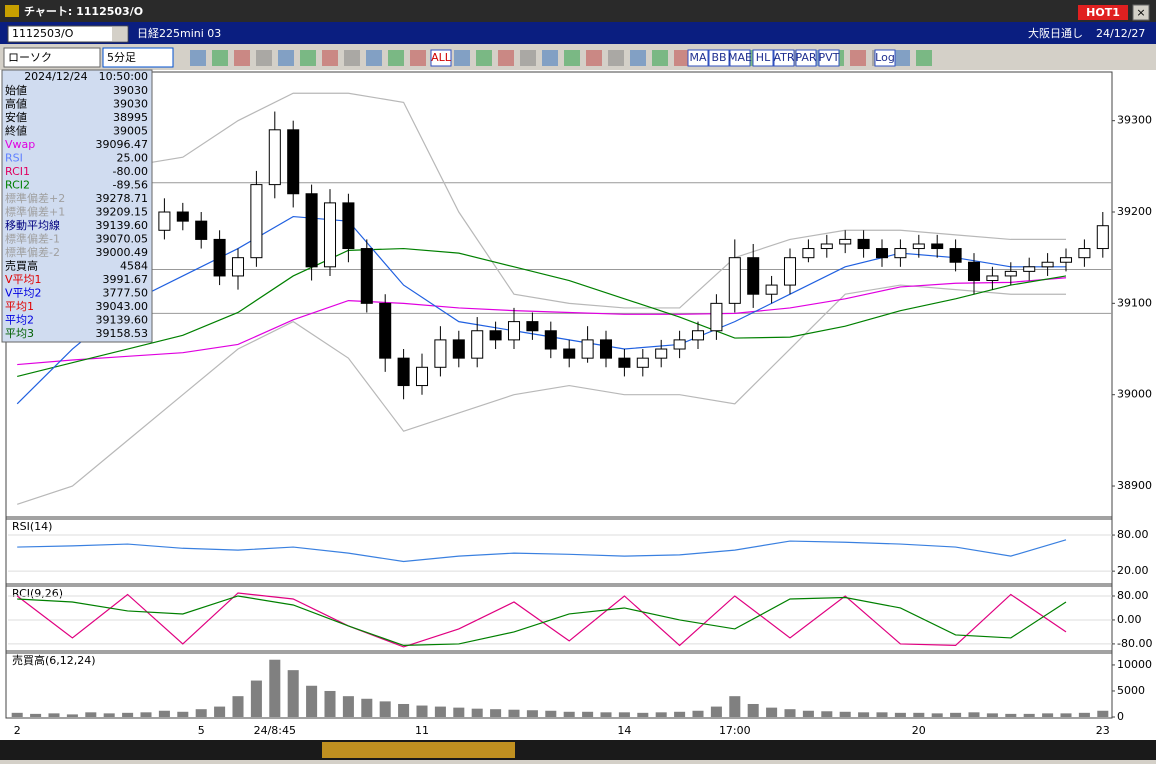  I want to click on y-tick-label: 80.00, so click(1133, 534).